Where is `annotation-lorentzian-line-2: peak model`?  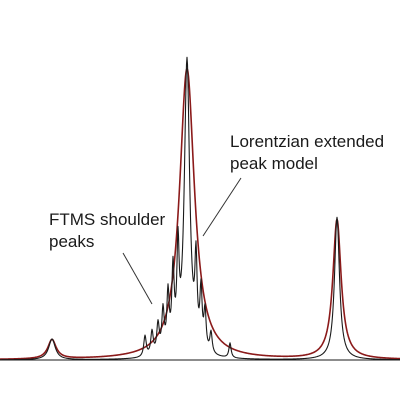 annotation-lorentzian-line-2: peak model is located at coordinates (274, 163).